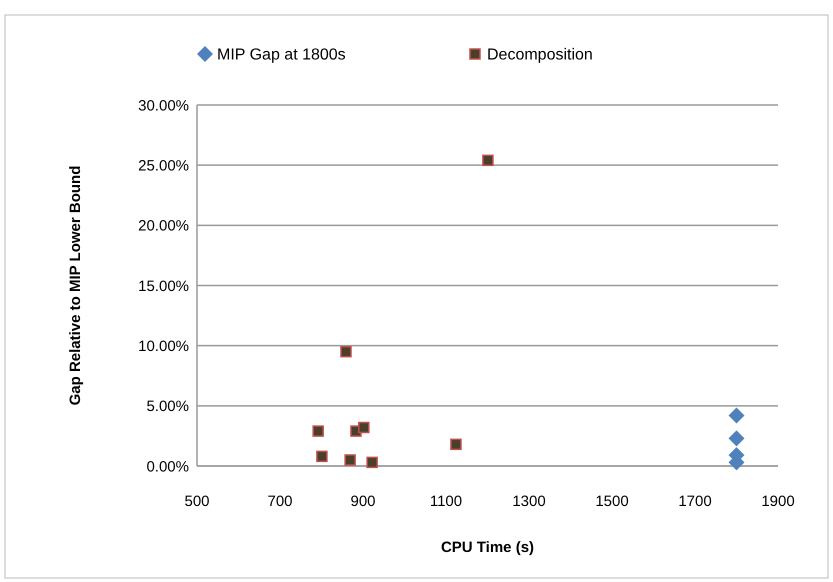 The width and height of the screenshot is (833, 582). I want to click on legend-label: MIP Gap at 1800s, so click(281, 55).